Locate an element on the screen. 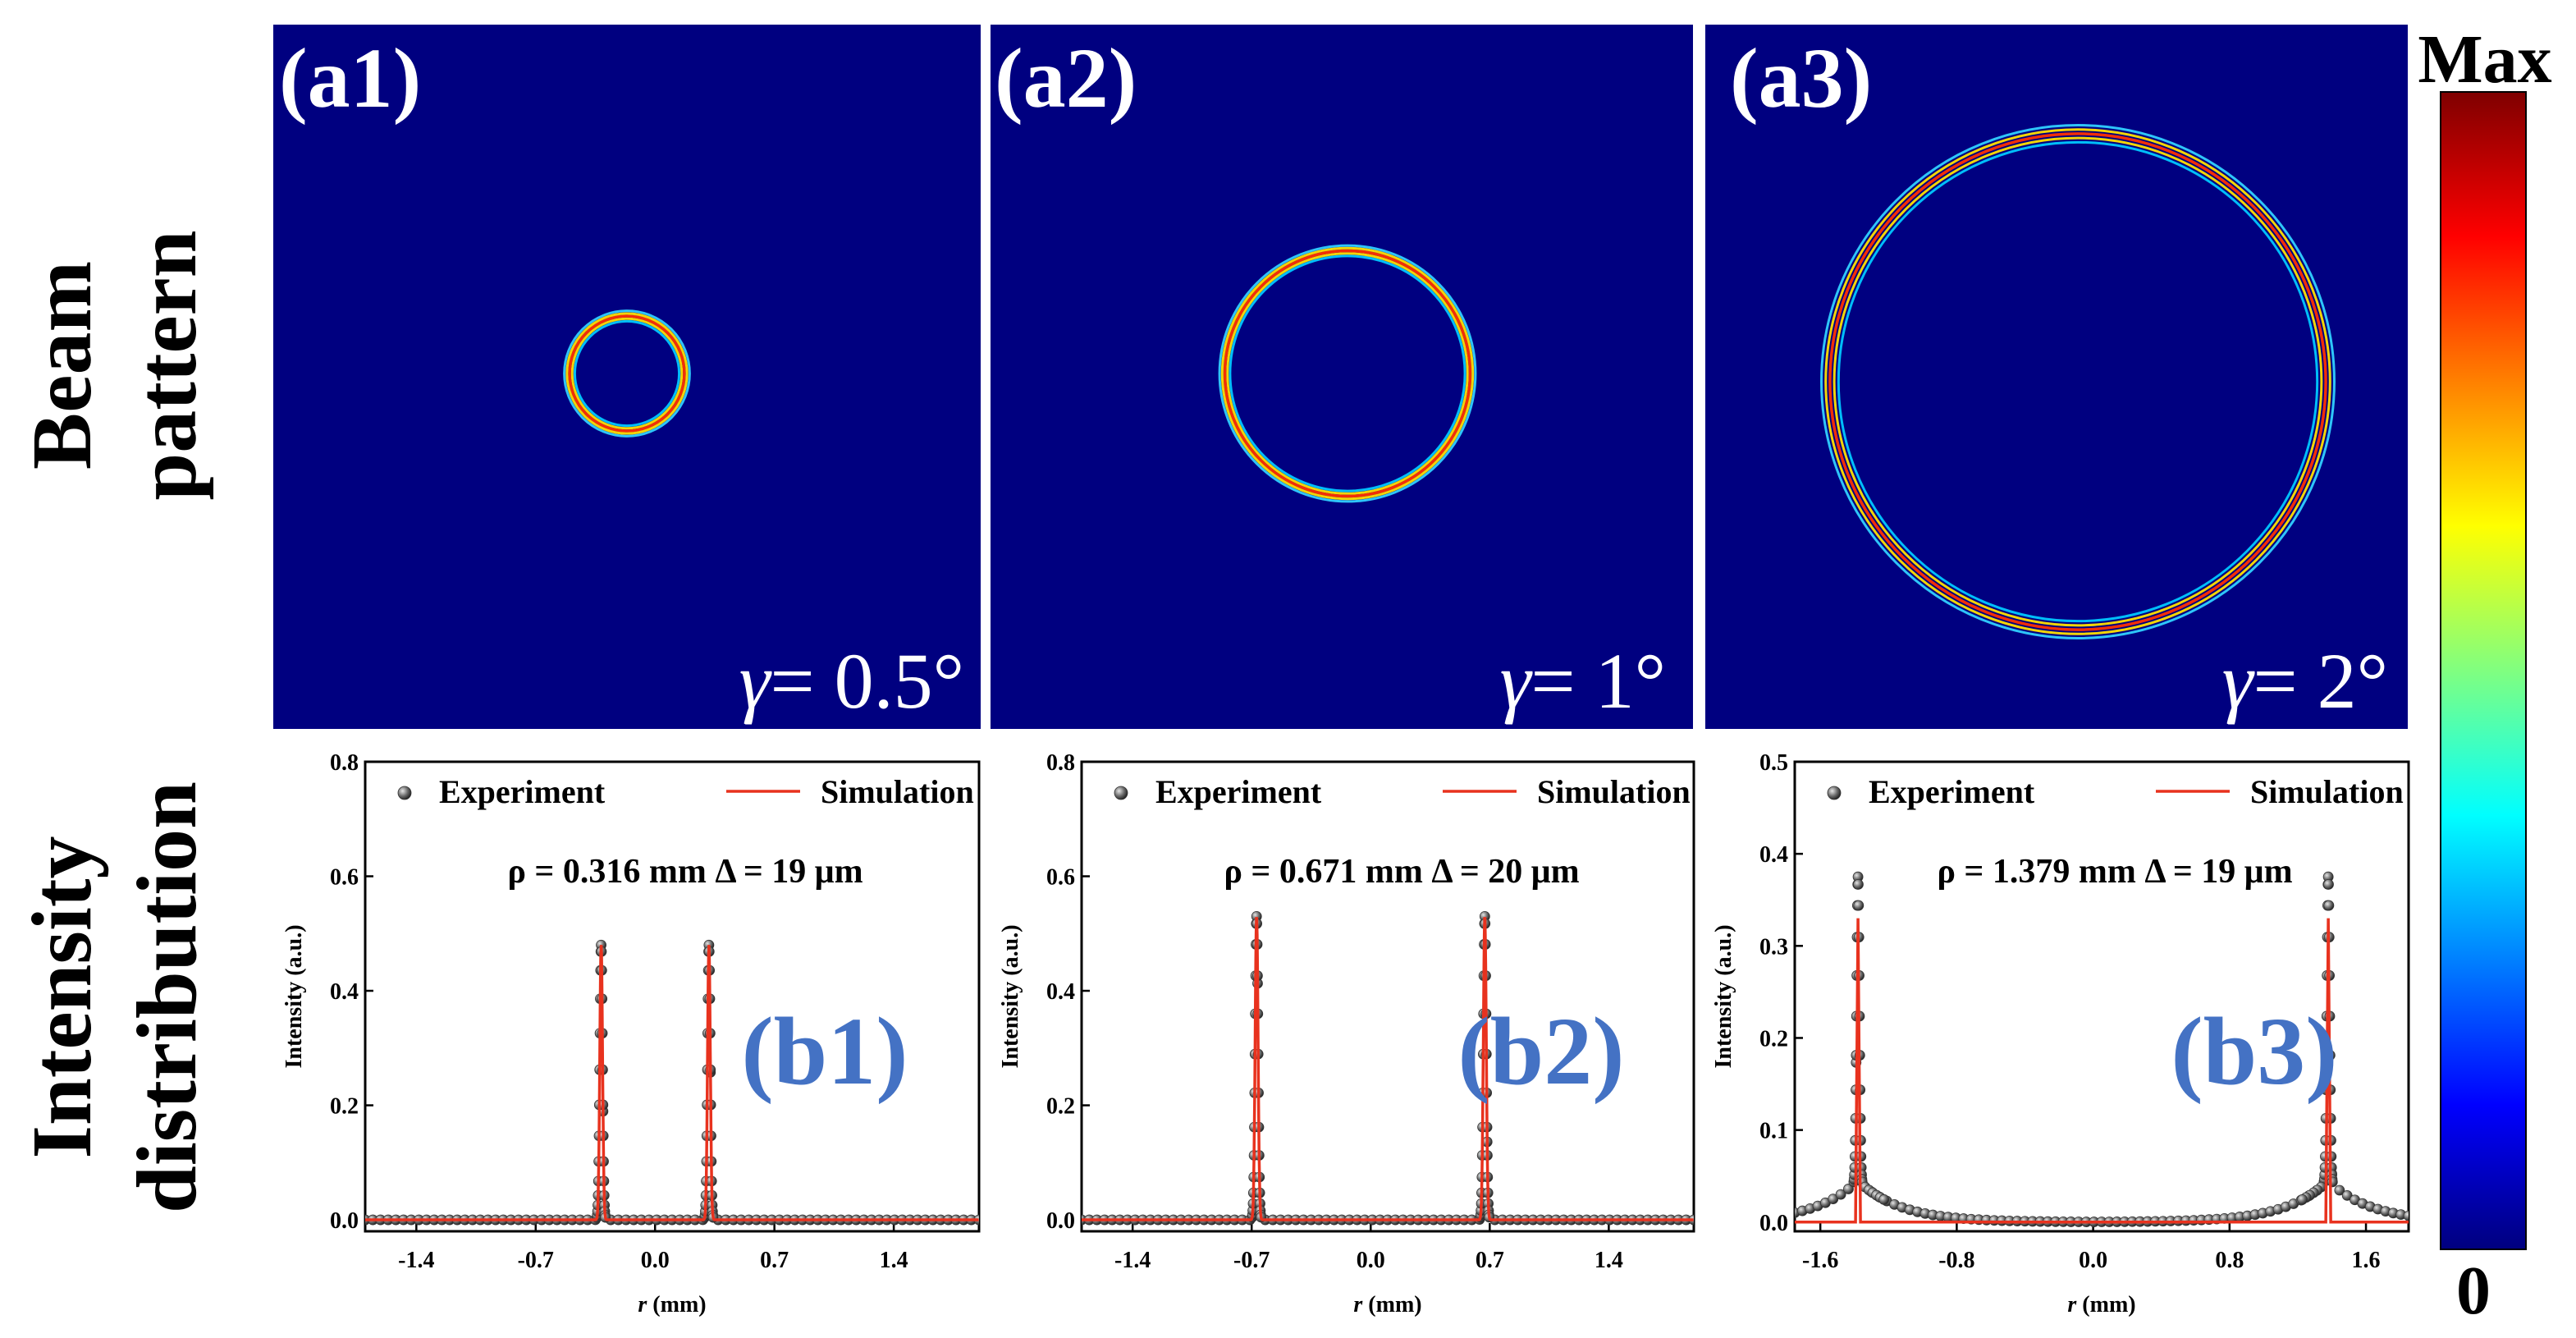 This screenshot has width=2576, height=1338. gamma-label-a1: γ= 0.5° is located at coordinates (851, 681).